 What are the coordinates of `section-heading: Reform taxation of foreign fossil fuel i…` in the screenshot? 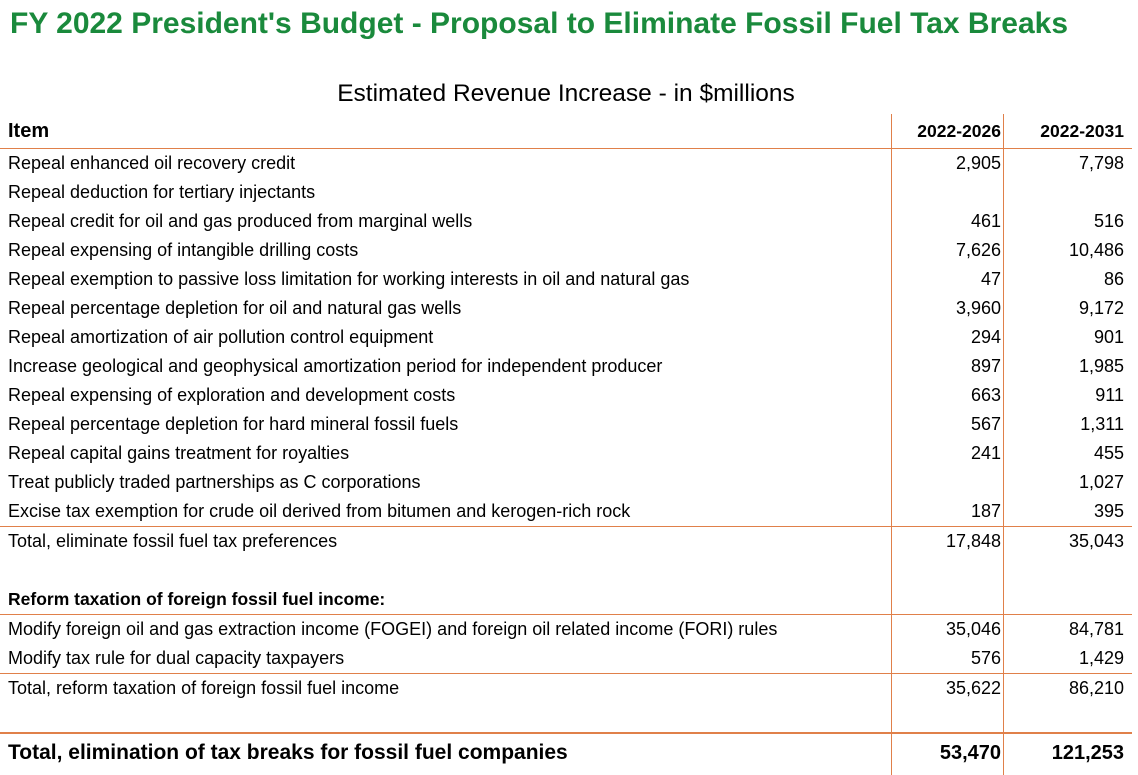 It's located at (197, 599).